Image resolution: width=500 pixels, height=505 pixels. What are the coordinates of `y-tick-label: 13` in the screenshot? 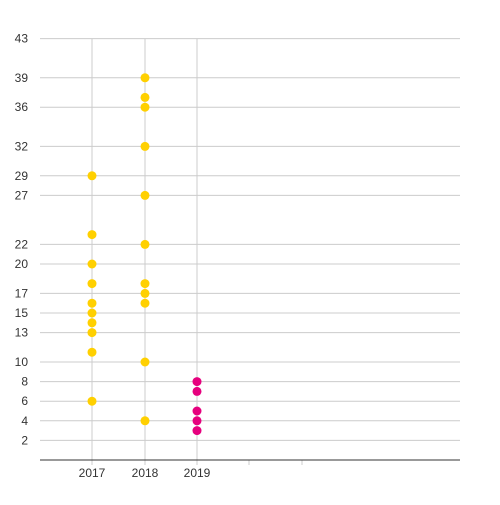 It's located at (22, 333).